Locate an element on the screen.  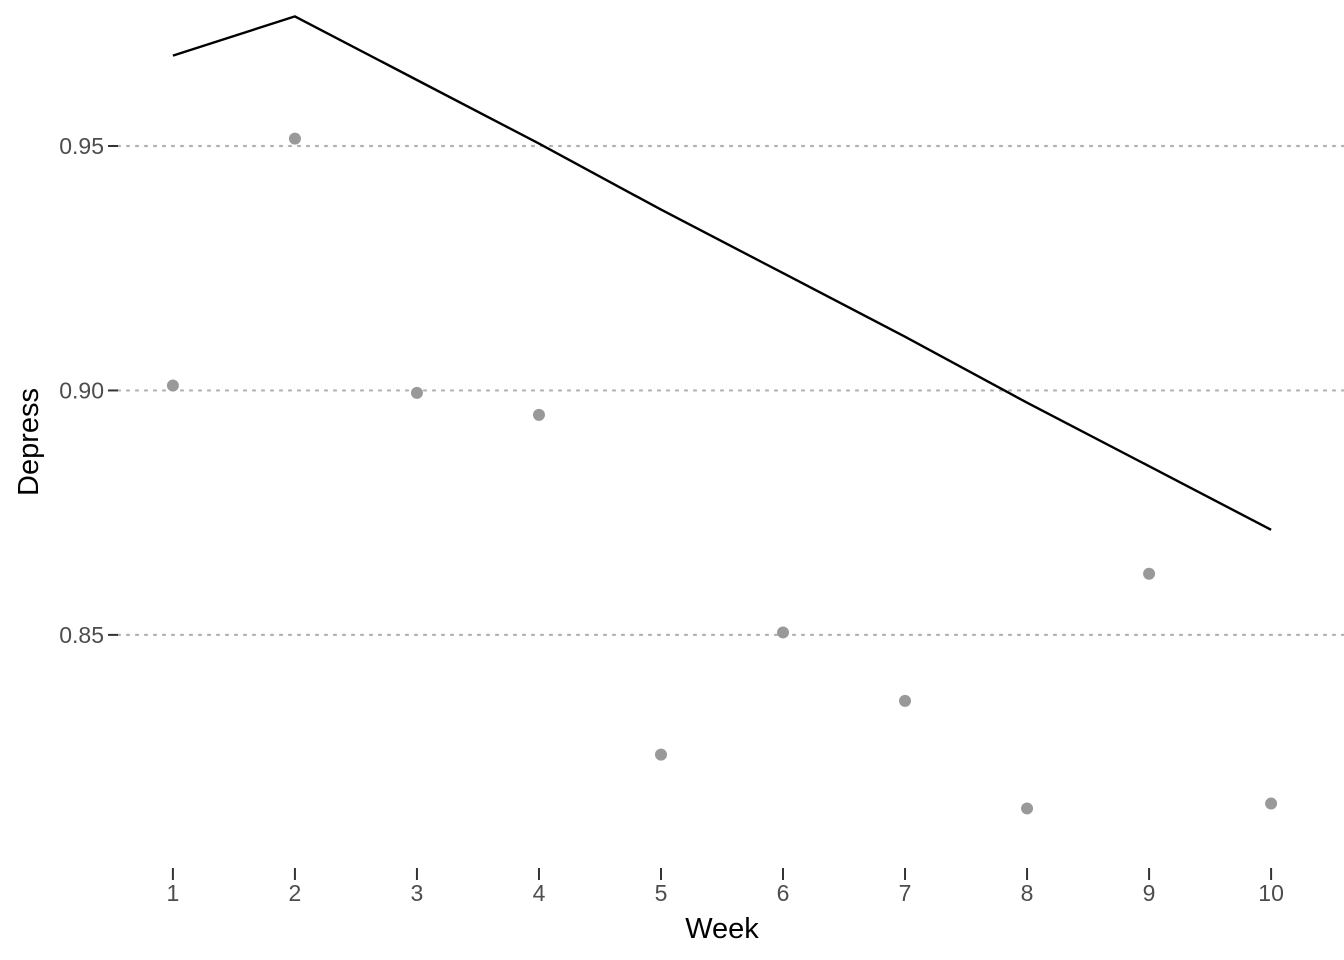
x-tick-label: 4 is located at coordinates (539, 893).